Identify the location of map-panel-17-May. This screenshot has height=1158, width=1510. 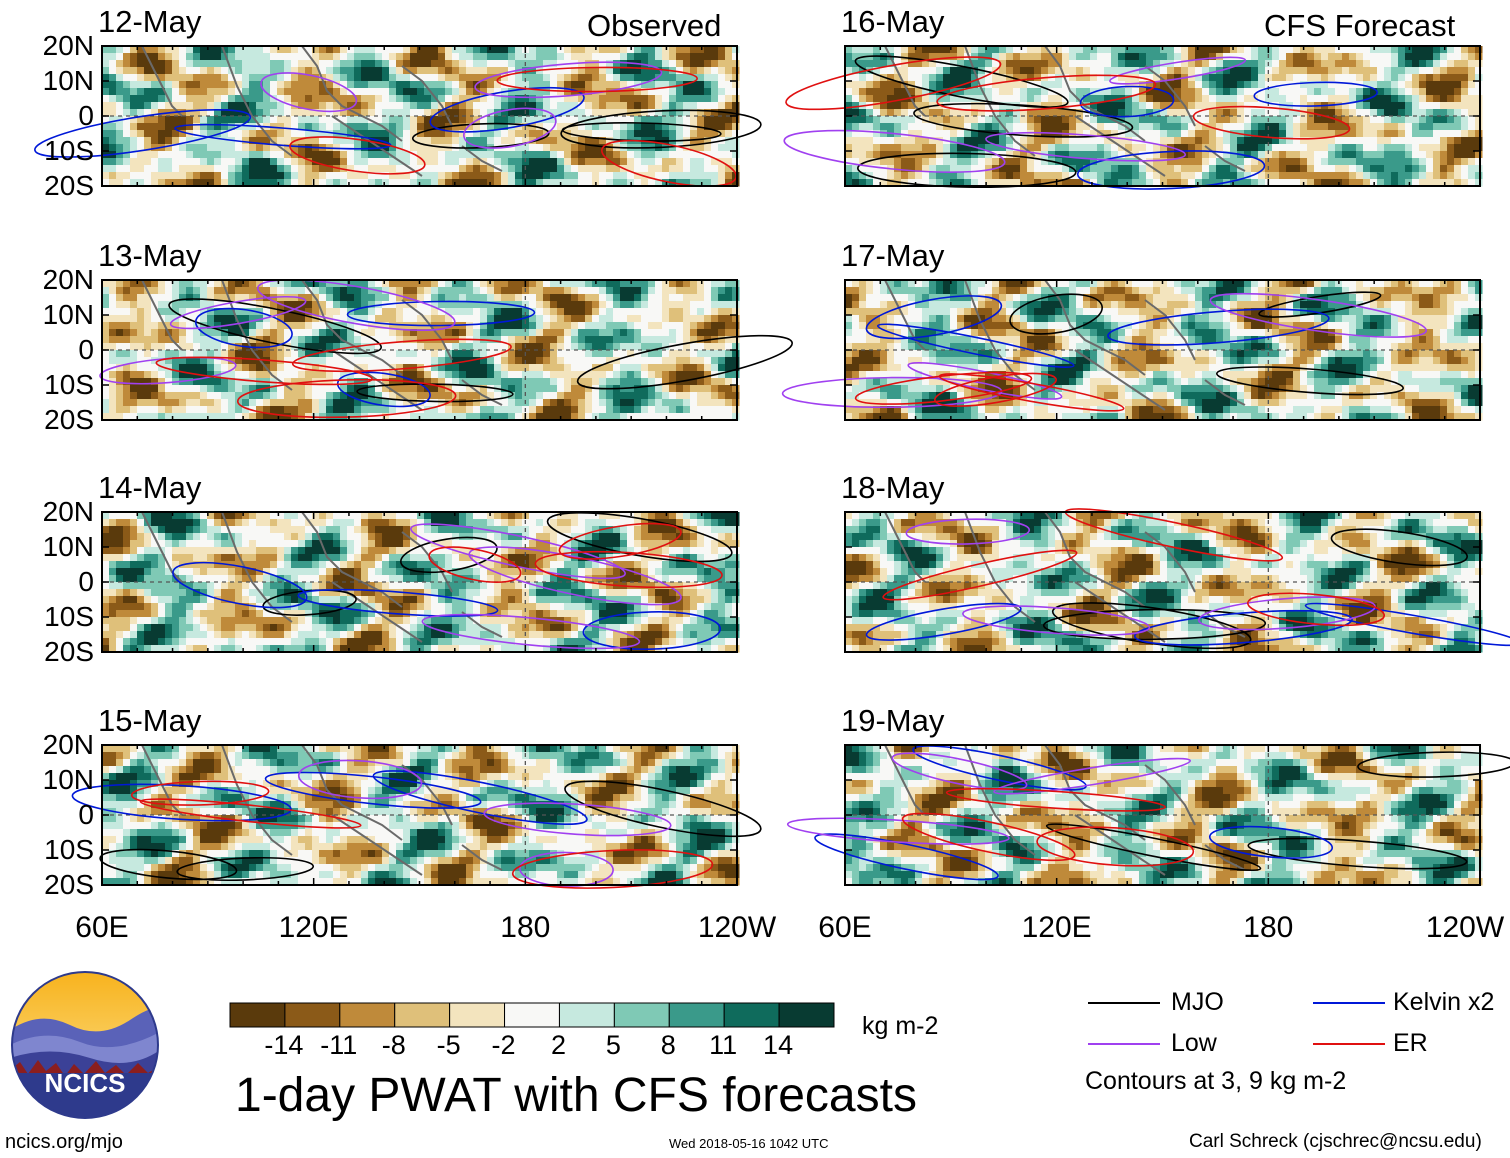
(1132, 350).